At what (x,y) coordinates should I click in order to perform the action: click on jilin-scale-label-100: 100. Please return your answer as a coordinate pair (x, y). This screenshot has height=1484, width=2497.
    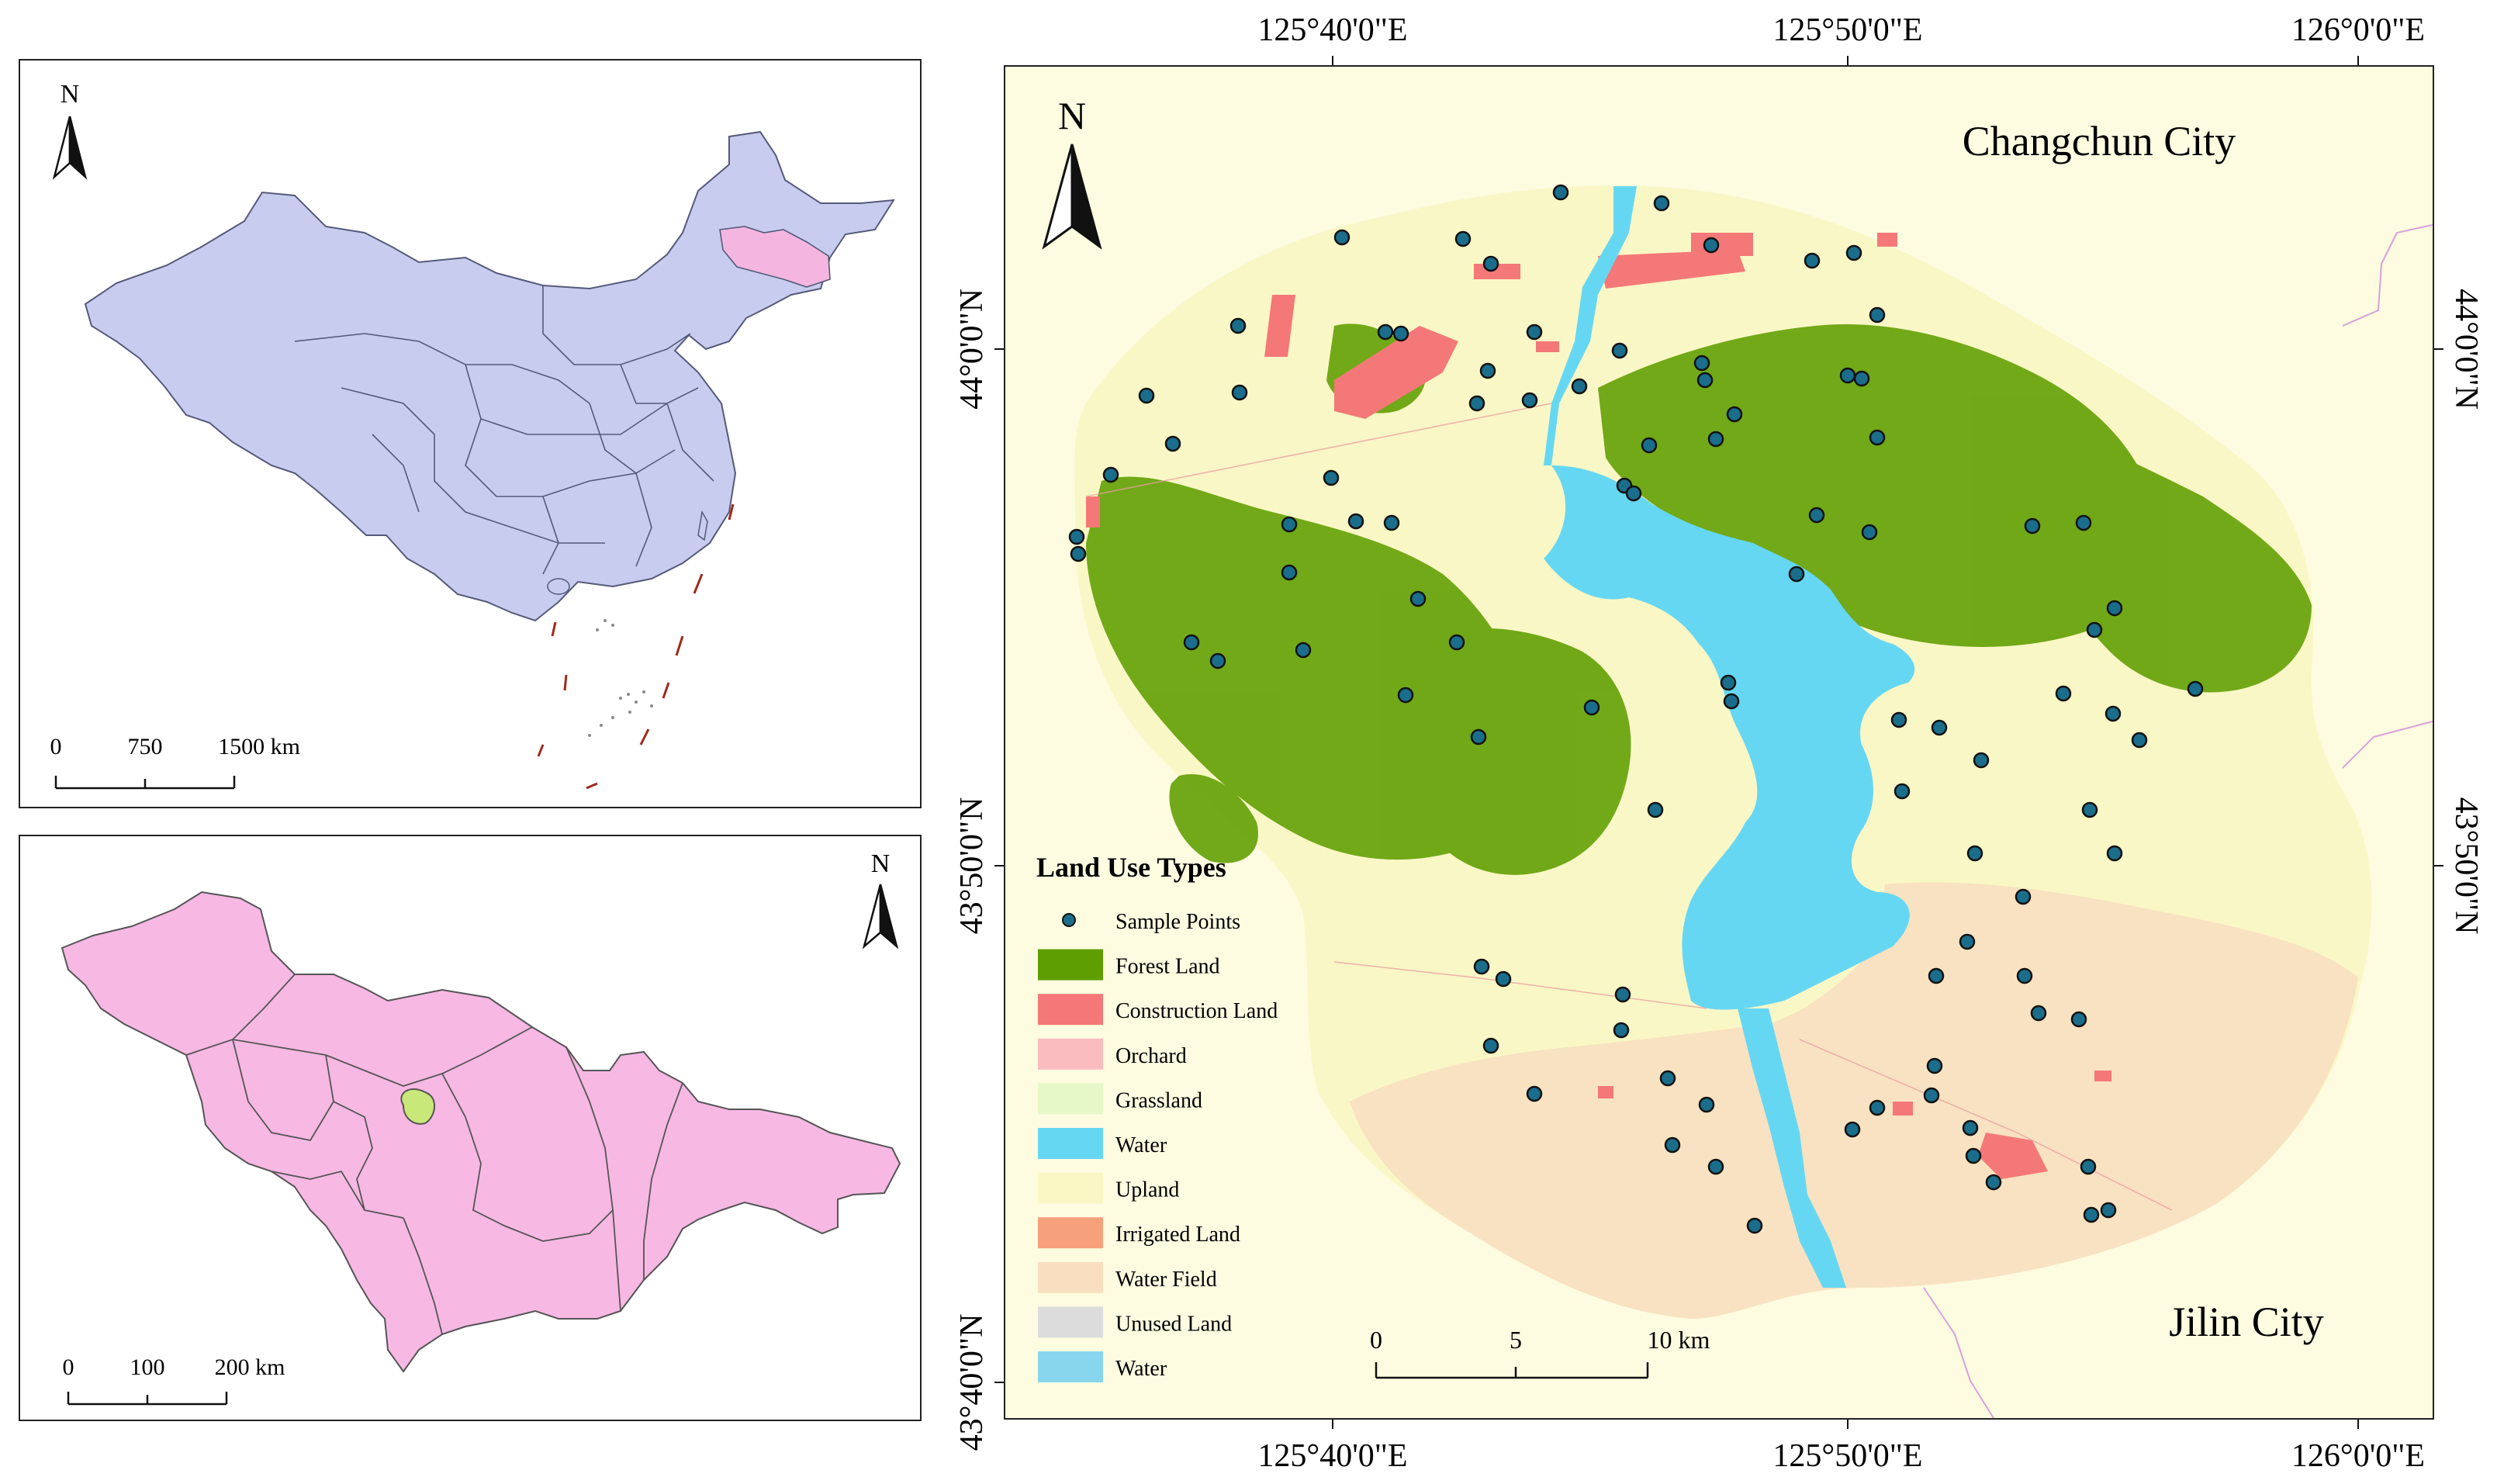
    Looking at the image, I should click on (147, 1367).